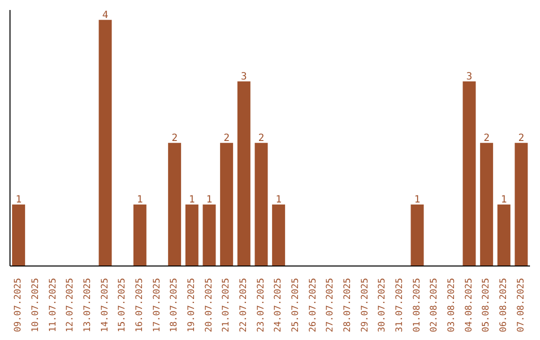 The image size is (540, 340). Describe the element at coordinates (157, 305) in the screenshot. I see `x-tick-label: 17.07.2025` at that location.